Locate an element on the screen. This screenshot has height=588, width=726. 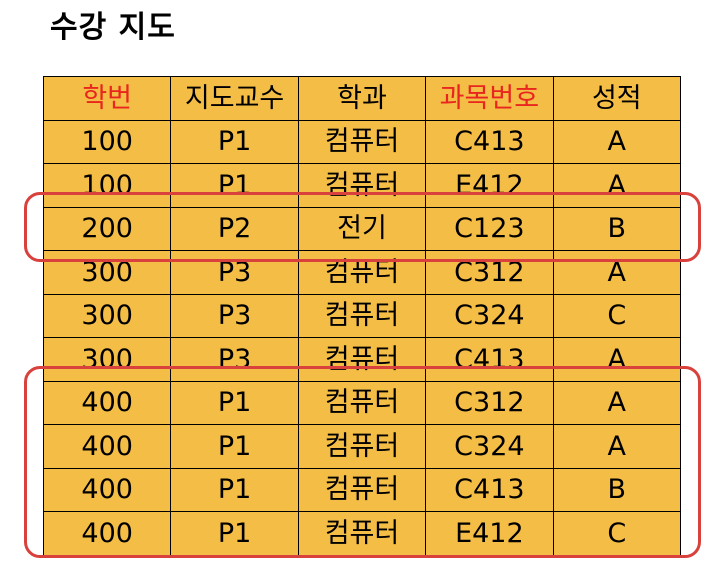
table-header-row: 학번 지도교수 학과 과목번호 성적 is located at coordinates (362, 98).